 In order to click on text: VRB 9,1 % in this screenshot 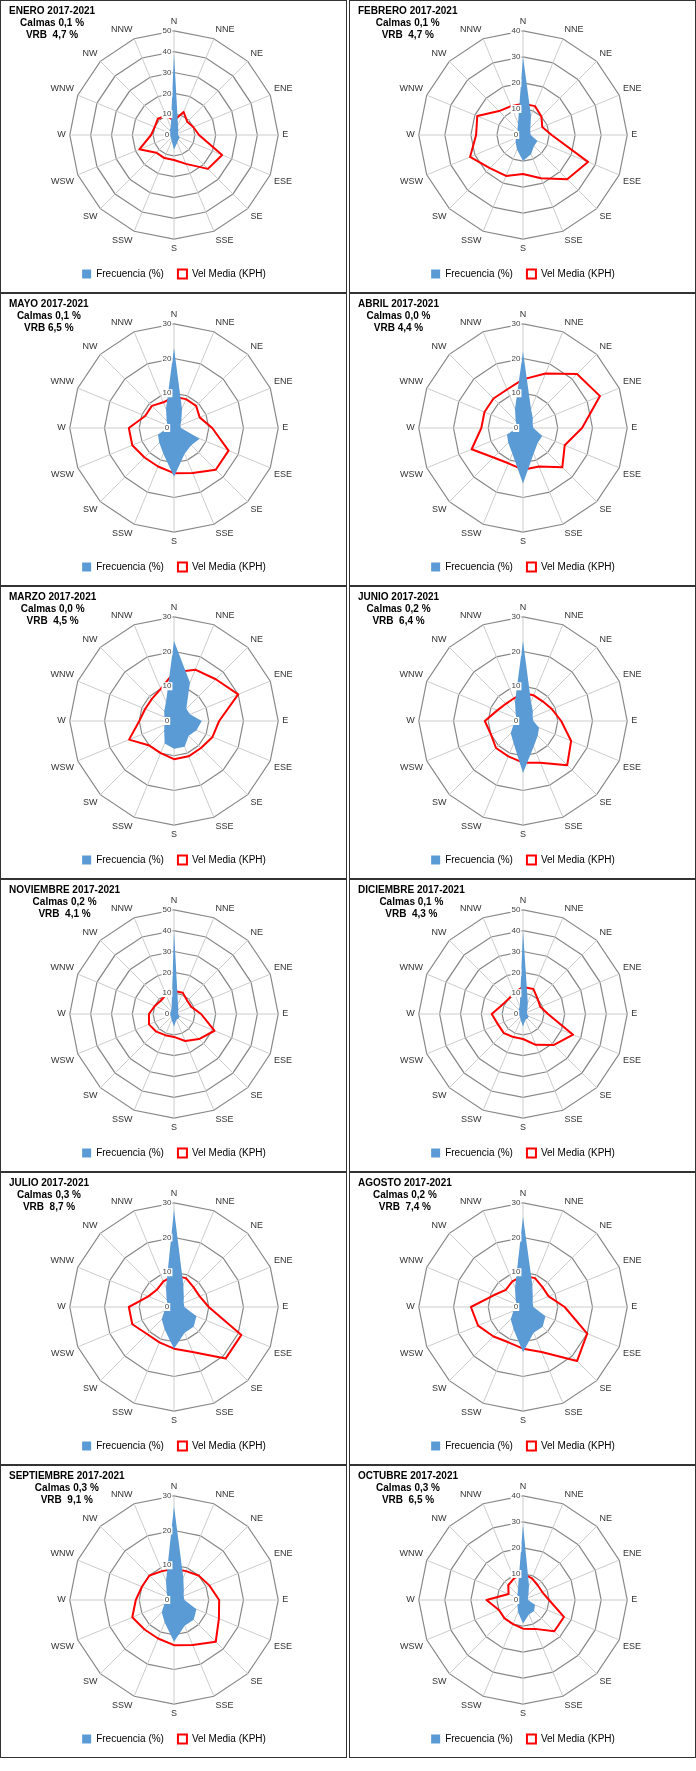, I will do `click(66, 1499)`.